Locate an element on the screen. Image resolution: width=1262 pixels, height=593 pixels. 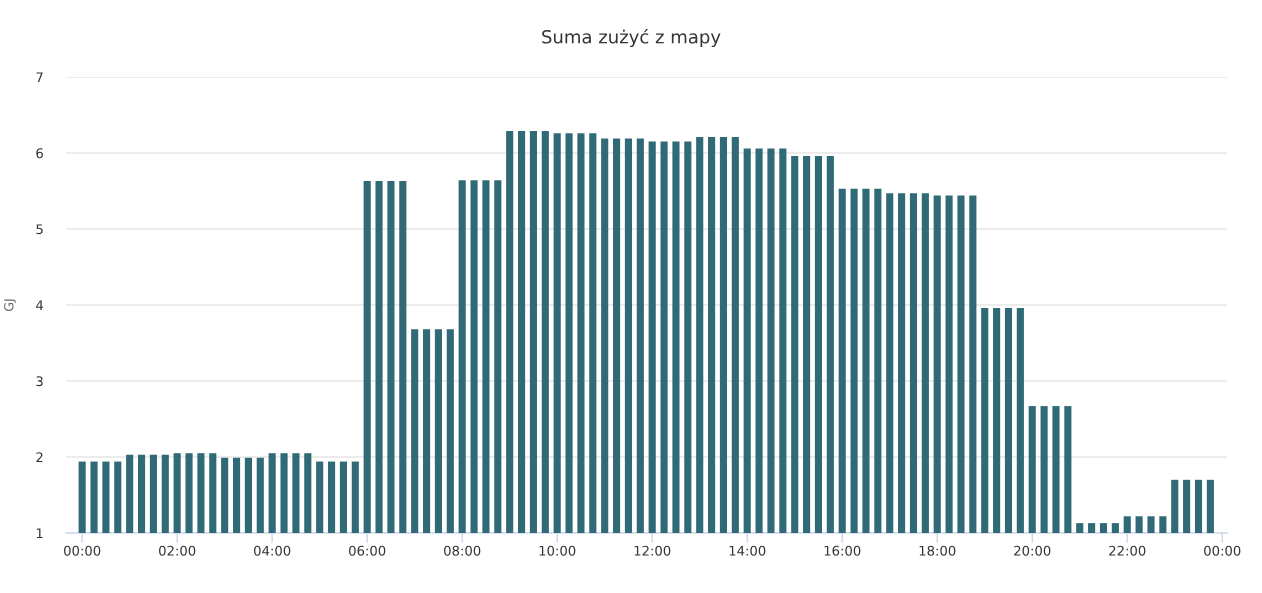
x-tick-label: 22:00 is located at coordinates (1127, 550).